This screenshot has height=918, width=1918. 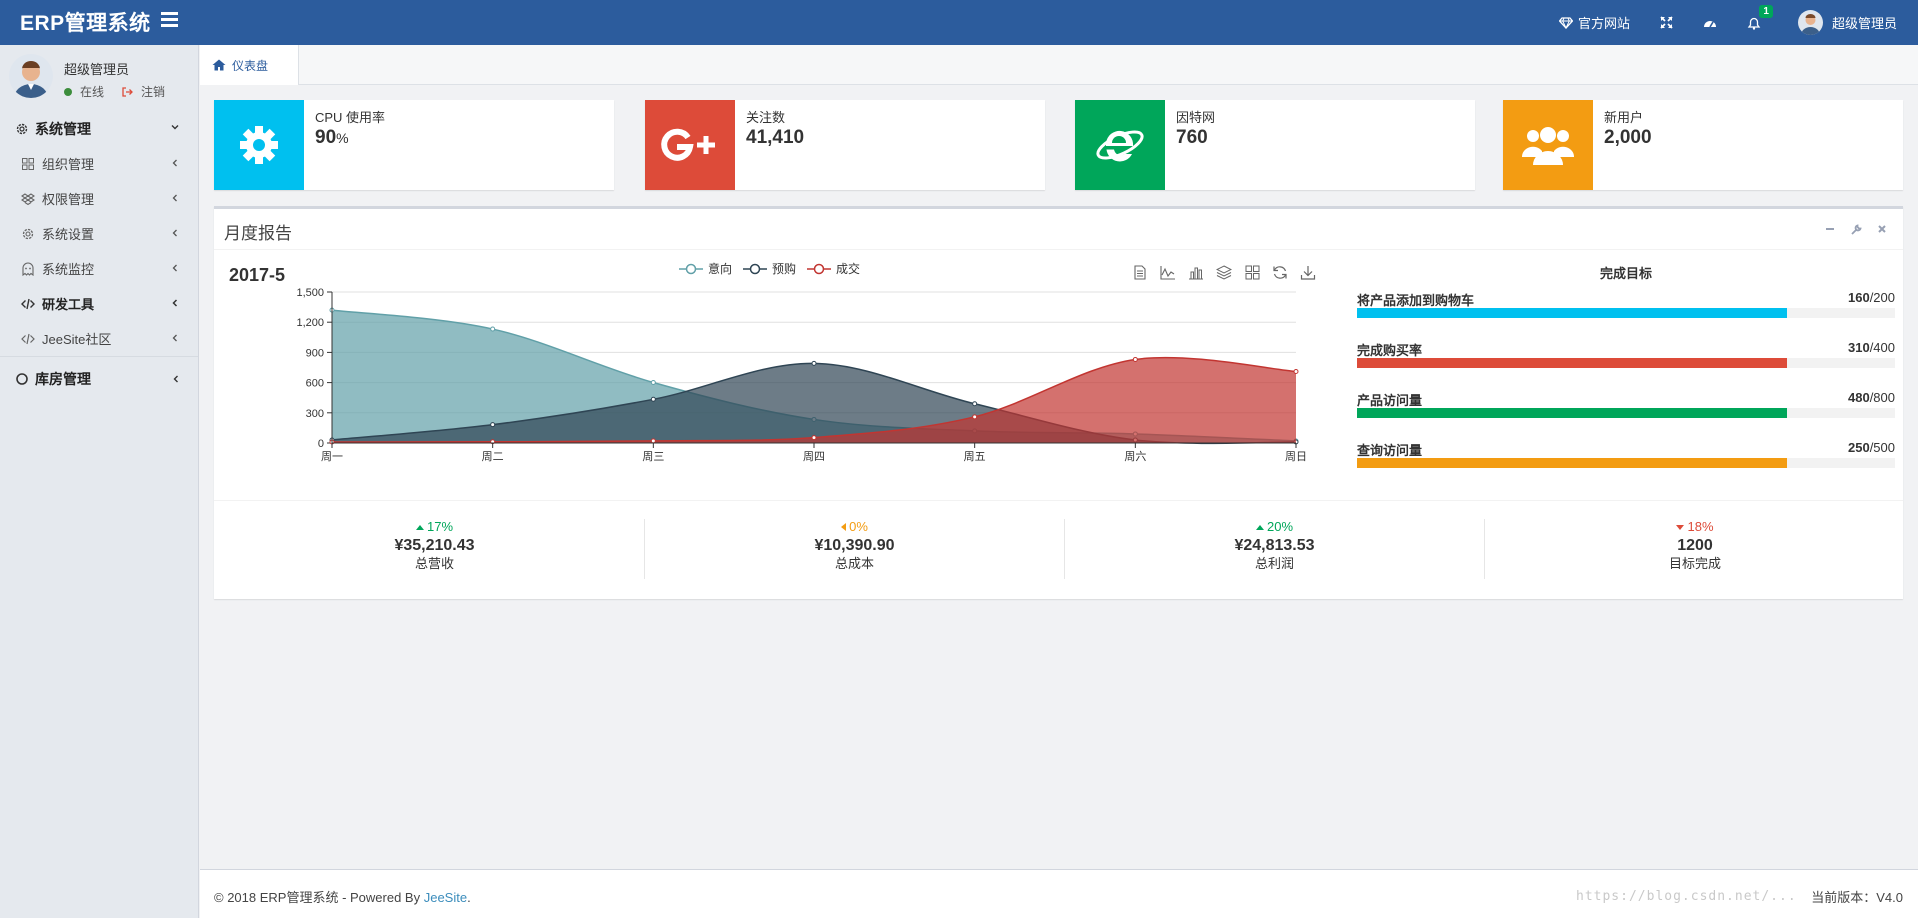 What do you see at coordinates (68, 269) in the screenshot?
I see `sidebar-item-label: 系统监控` at bounding box center [68, 269].